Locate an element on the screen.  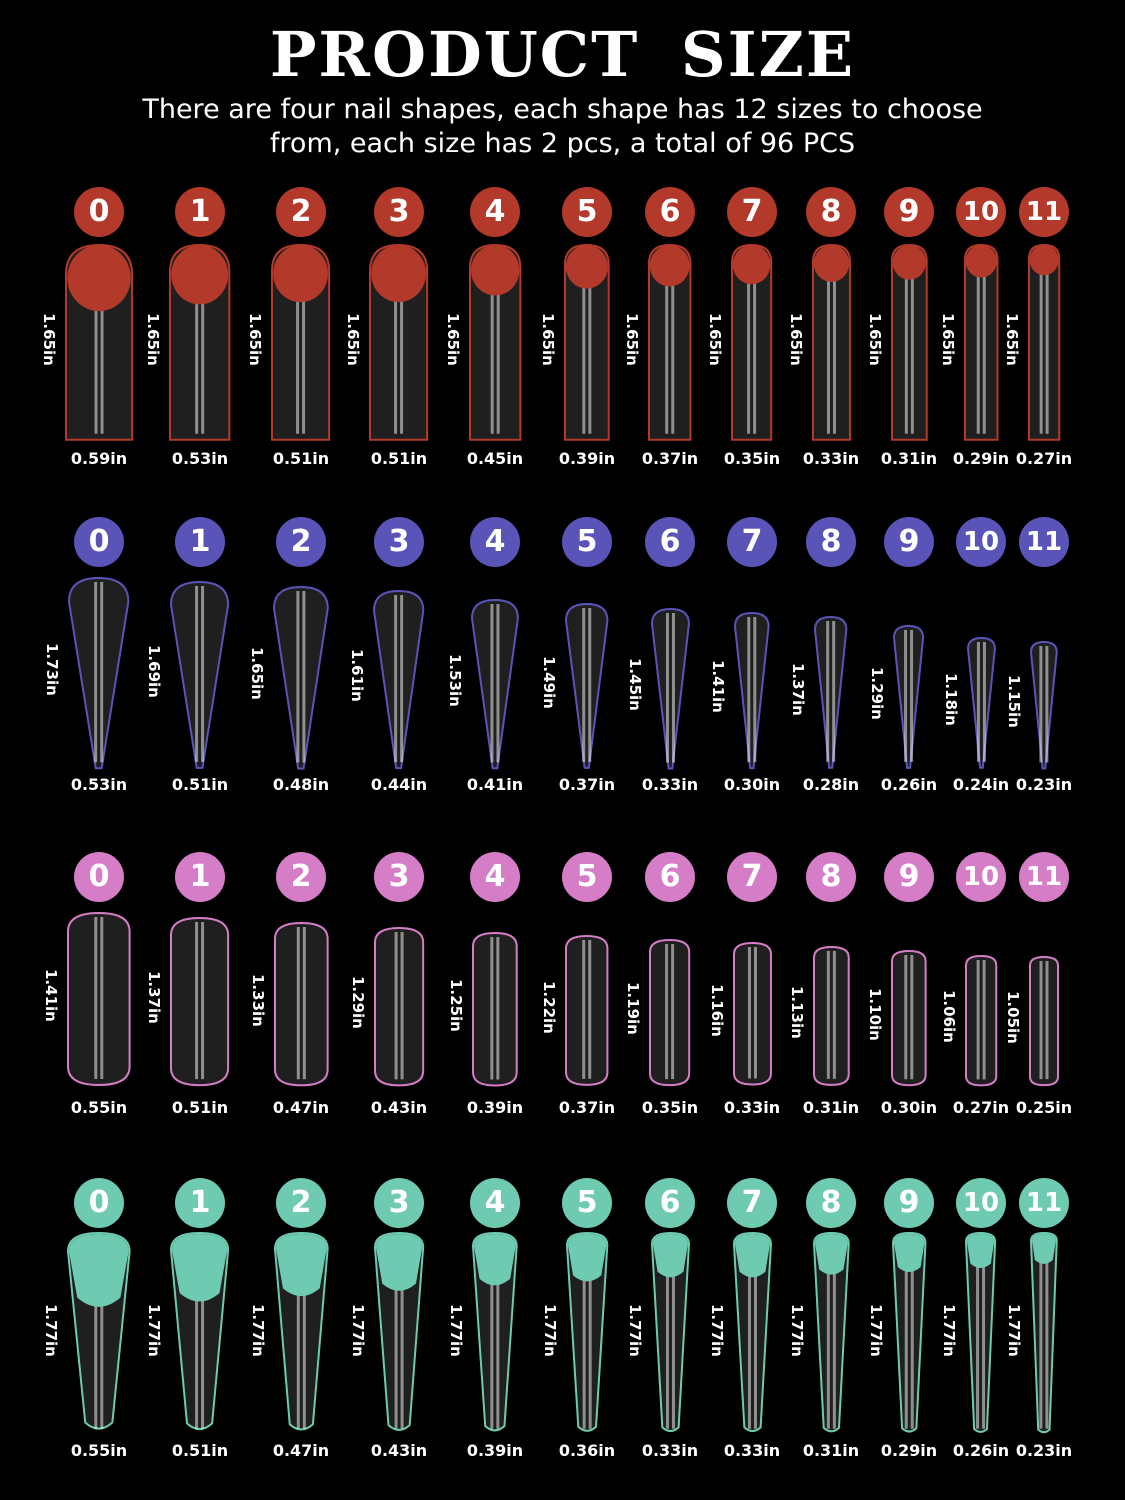
width-label: 0.44in is located at coordinates (399, 784).